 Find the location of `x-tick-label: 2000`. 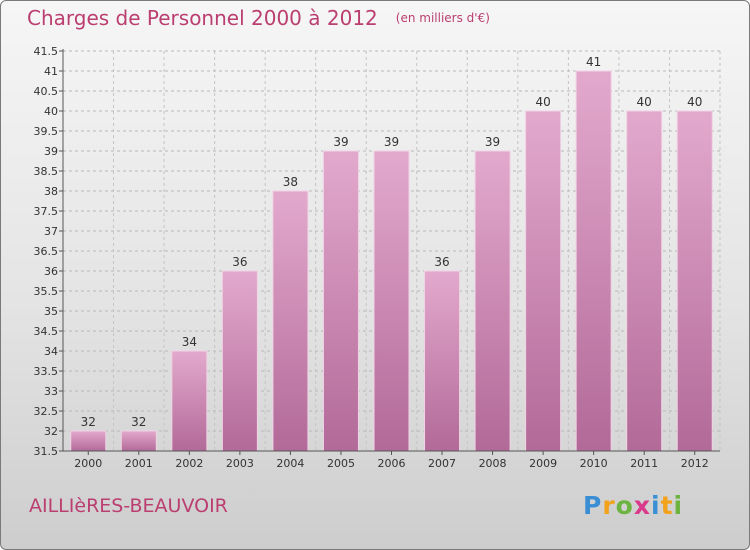

x-tick-label: 2000 is located at coordinates (88, 463).